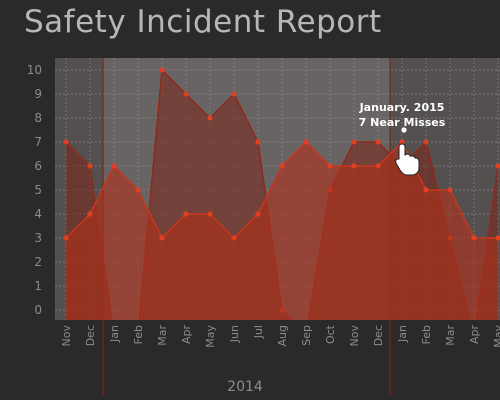 This screenshot has width=500, height=400. I want to click on x-tick-label: Jul, so click(258, 332).